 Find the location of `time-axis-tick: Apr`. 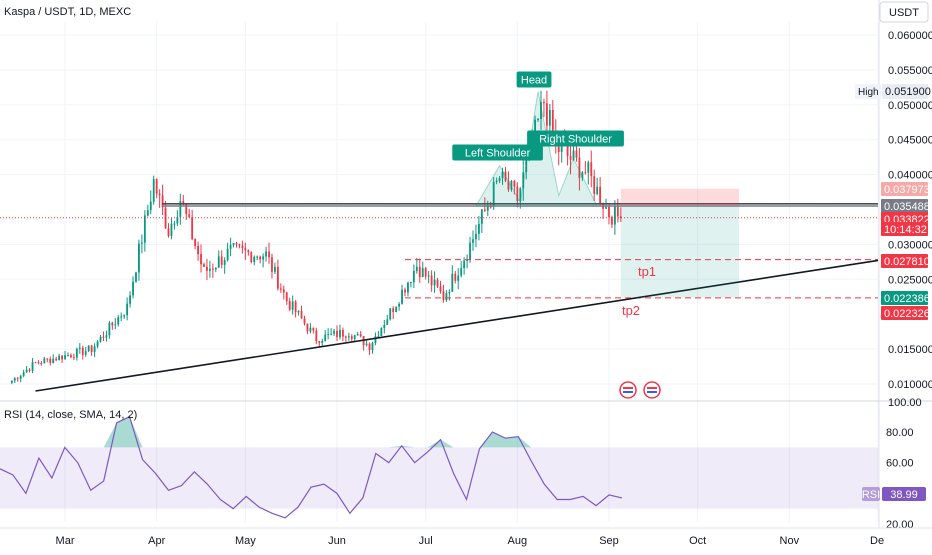

time-axis-tick: Apr is located at coordinates (156, 541).